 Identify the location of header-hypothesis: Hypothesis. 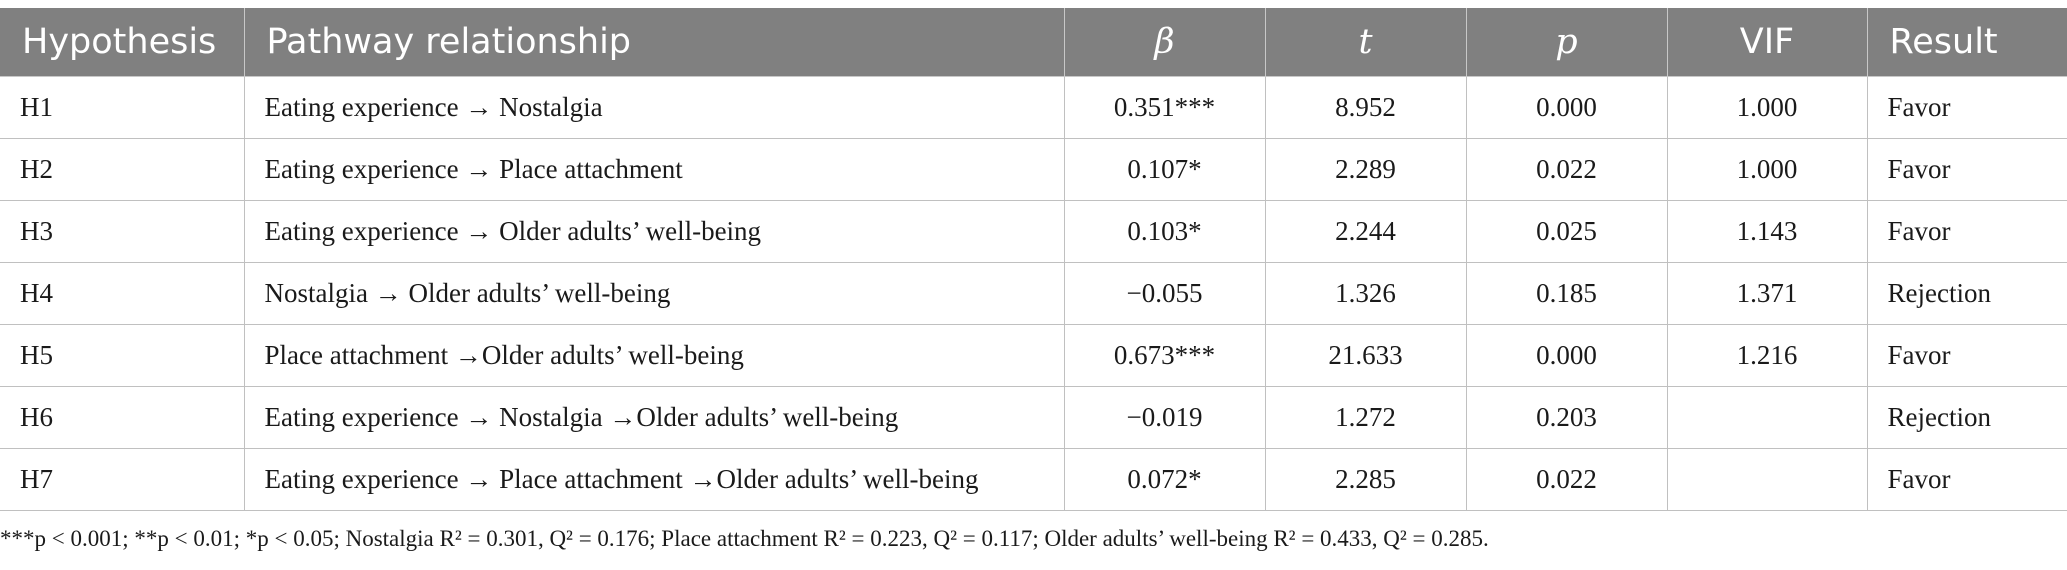
(122, 42).